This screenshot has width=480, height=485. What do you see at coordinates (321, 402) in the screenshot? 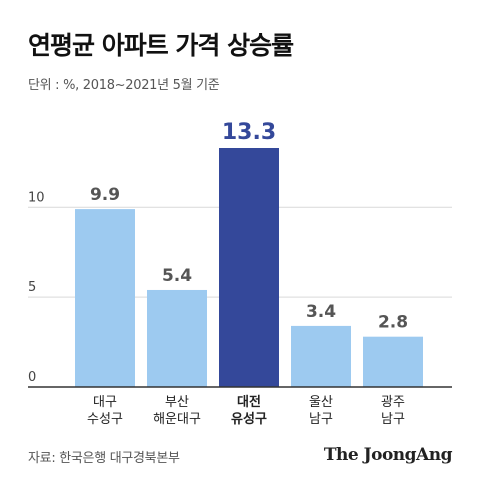
I see `x-tick-label: 울산` at bounding box center [321, 402].